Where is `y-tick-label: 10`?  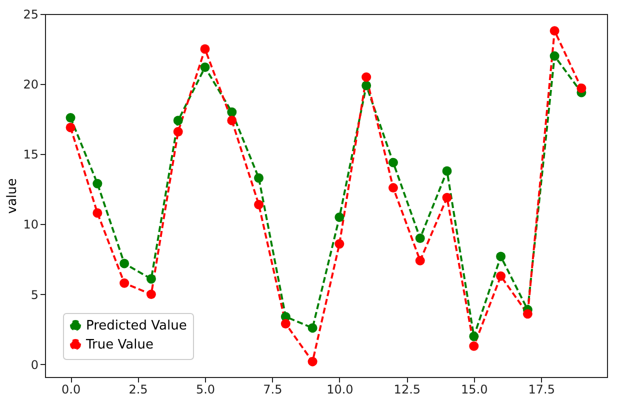
y-tick-label: 10 is located at coordinates (30, 225).